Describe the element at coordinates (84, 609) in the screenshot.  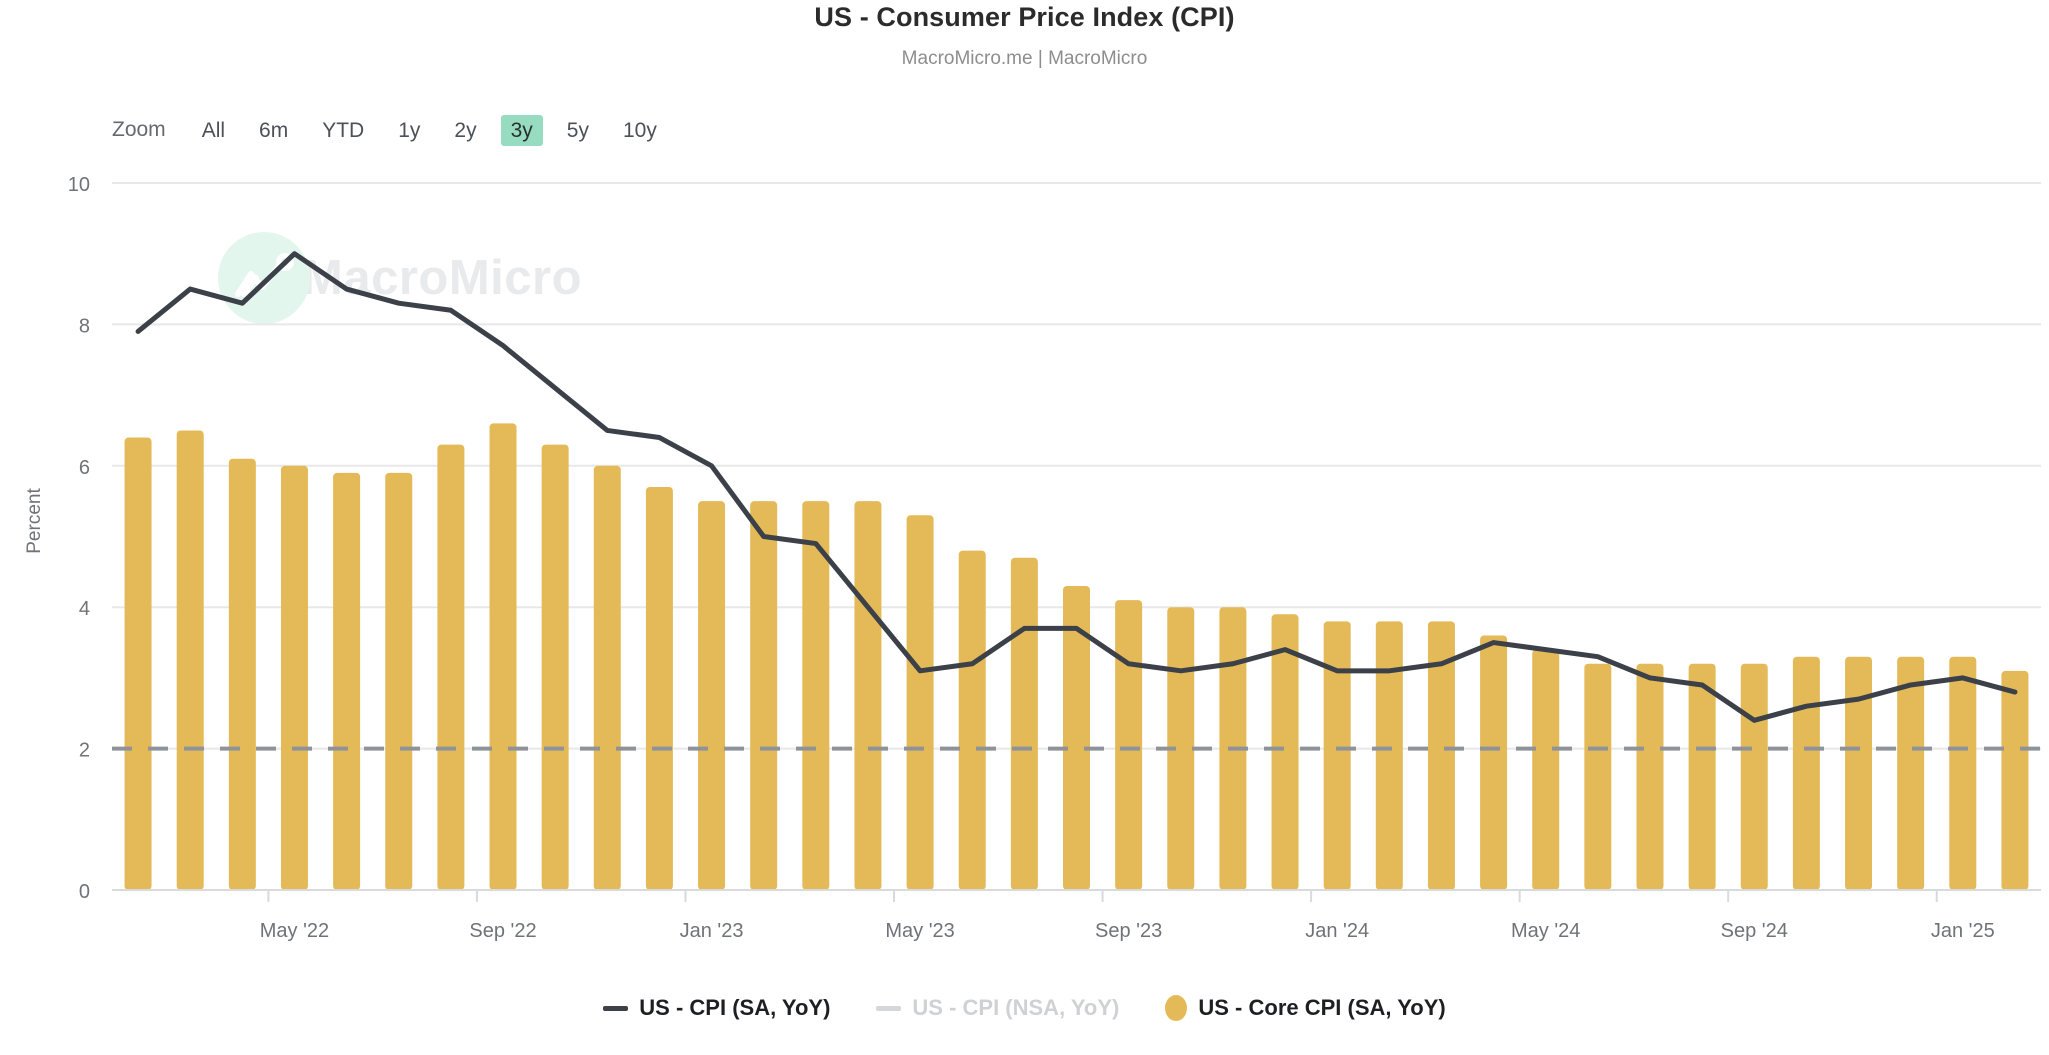
I see `y-tick-label-4: 4` at that location.